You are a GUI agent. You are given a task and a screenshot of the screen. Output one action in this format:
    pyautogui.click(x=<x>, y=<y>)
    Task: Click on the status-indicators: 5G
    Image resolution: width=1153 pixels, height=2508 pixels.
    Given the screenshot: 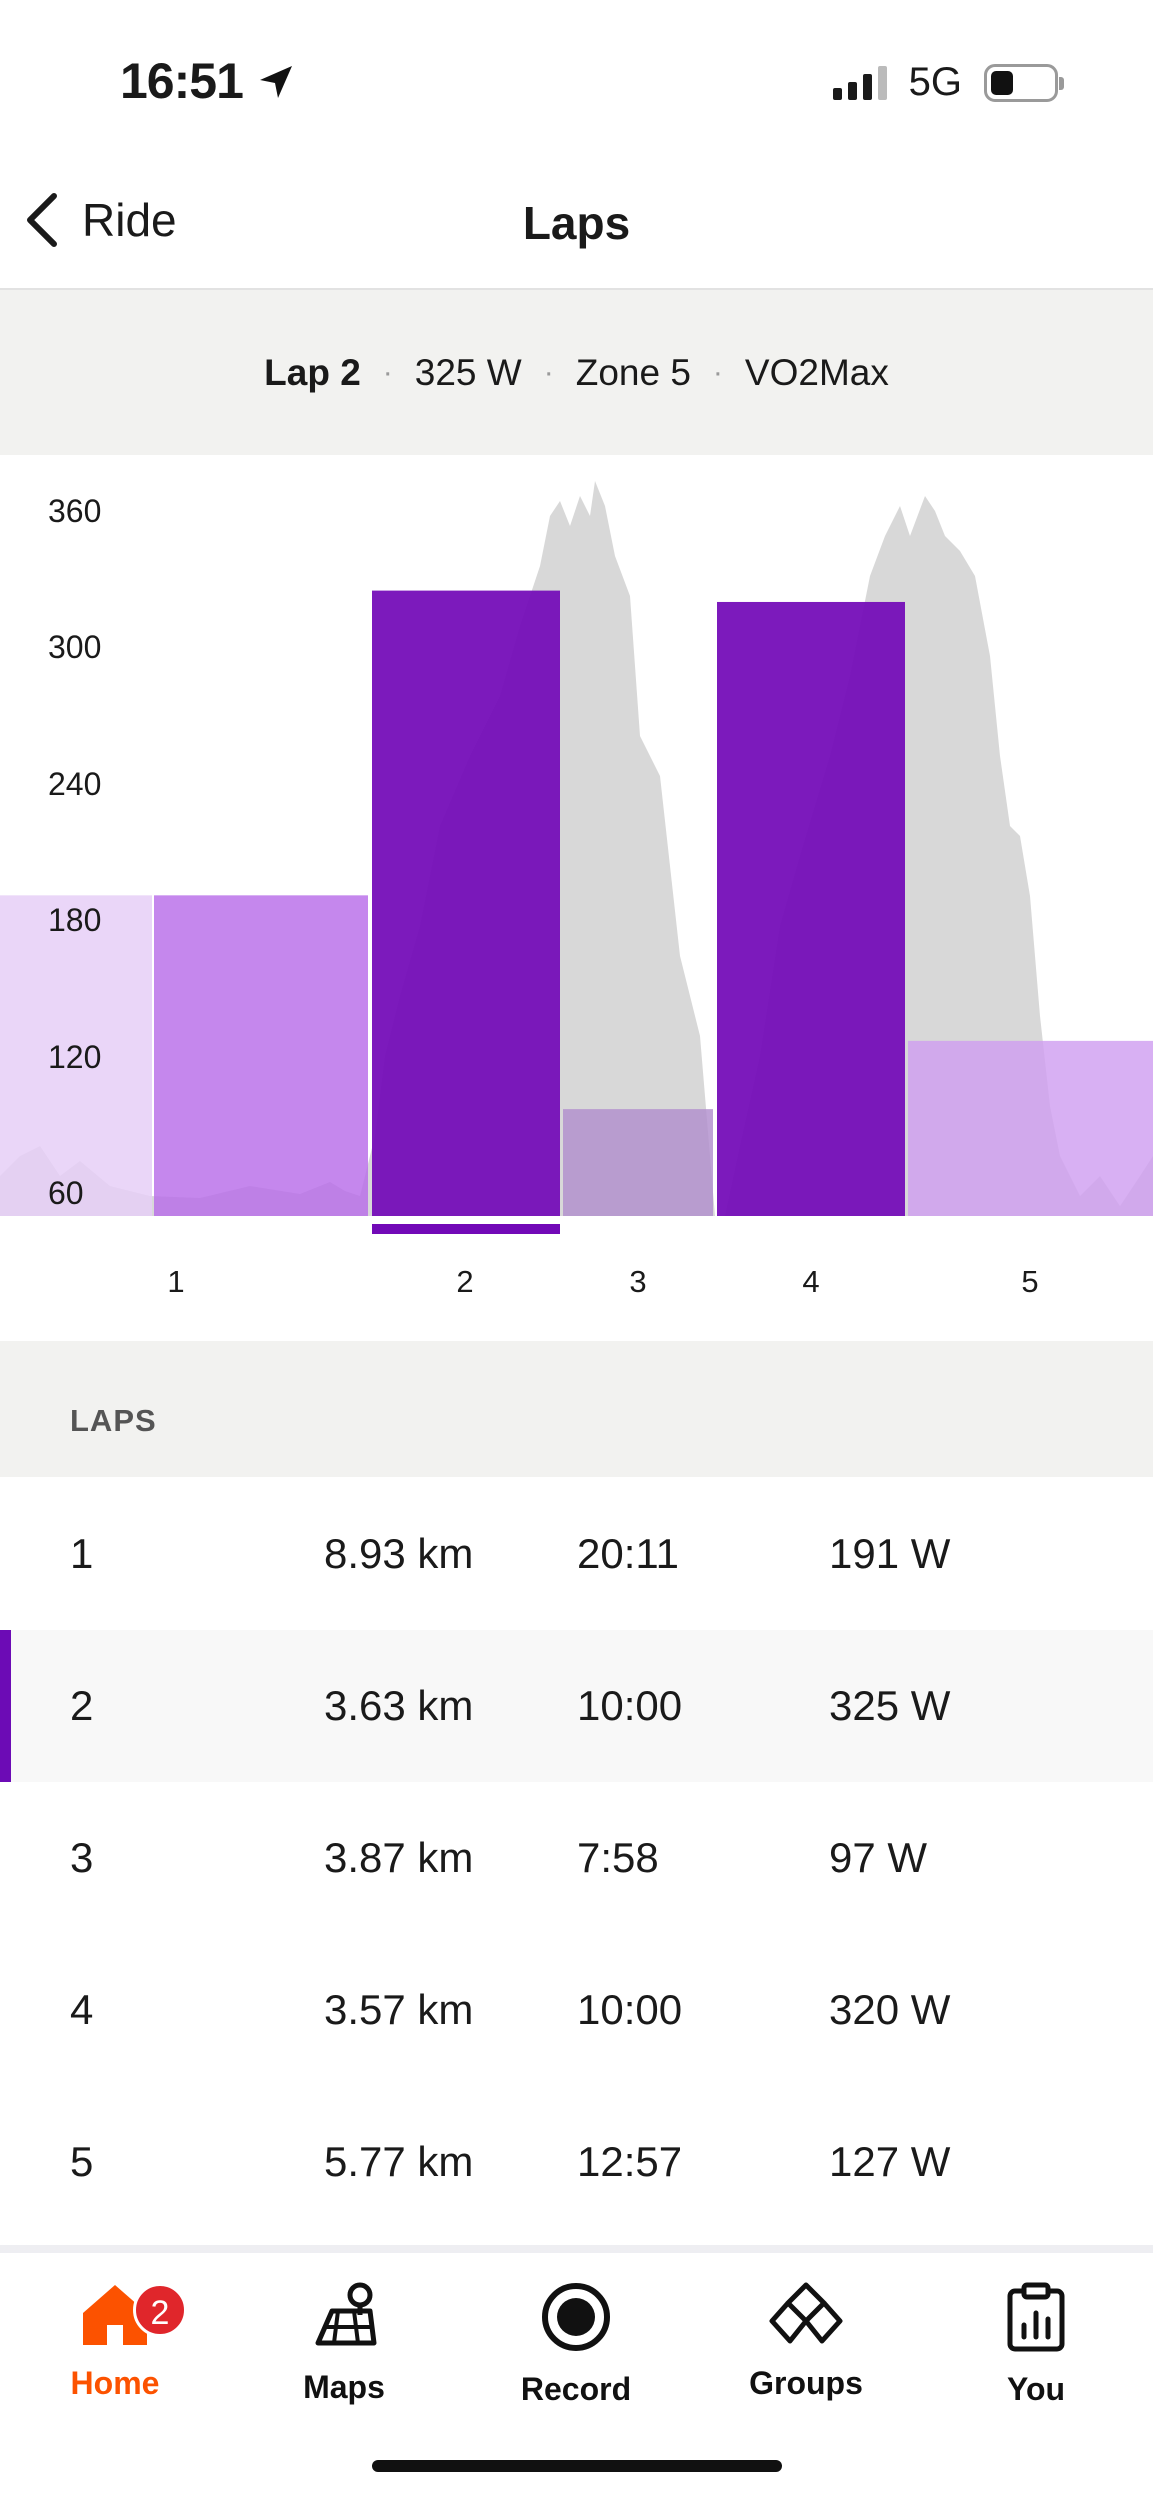 What is the action you would take?
    pyautogui.click(x=948, y=82)
    